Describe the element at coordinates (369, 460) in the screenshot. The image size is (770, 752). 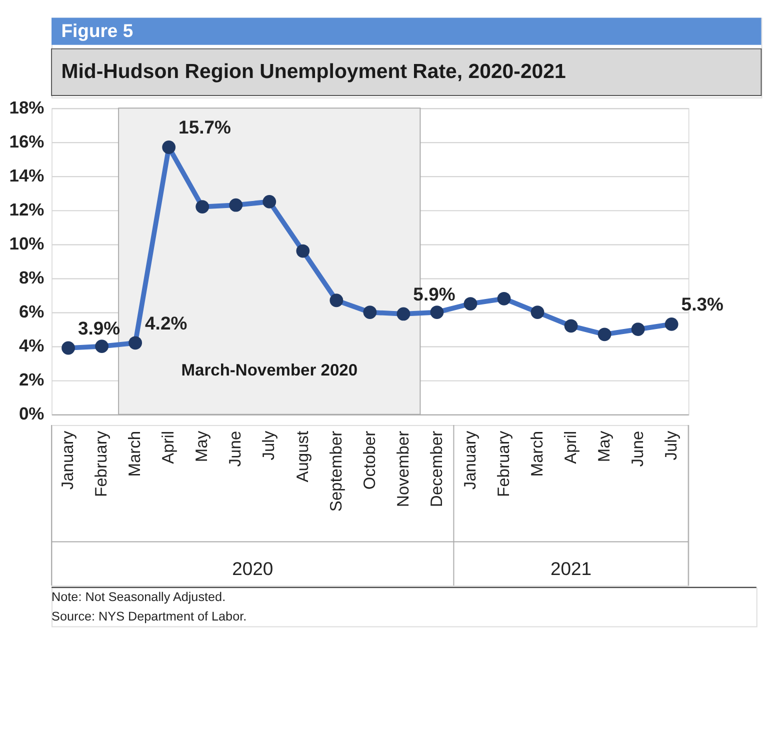
I see `x-tick-label: October` at that location.